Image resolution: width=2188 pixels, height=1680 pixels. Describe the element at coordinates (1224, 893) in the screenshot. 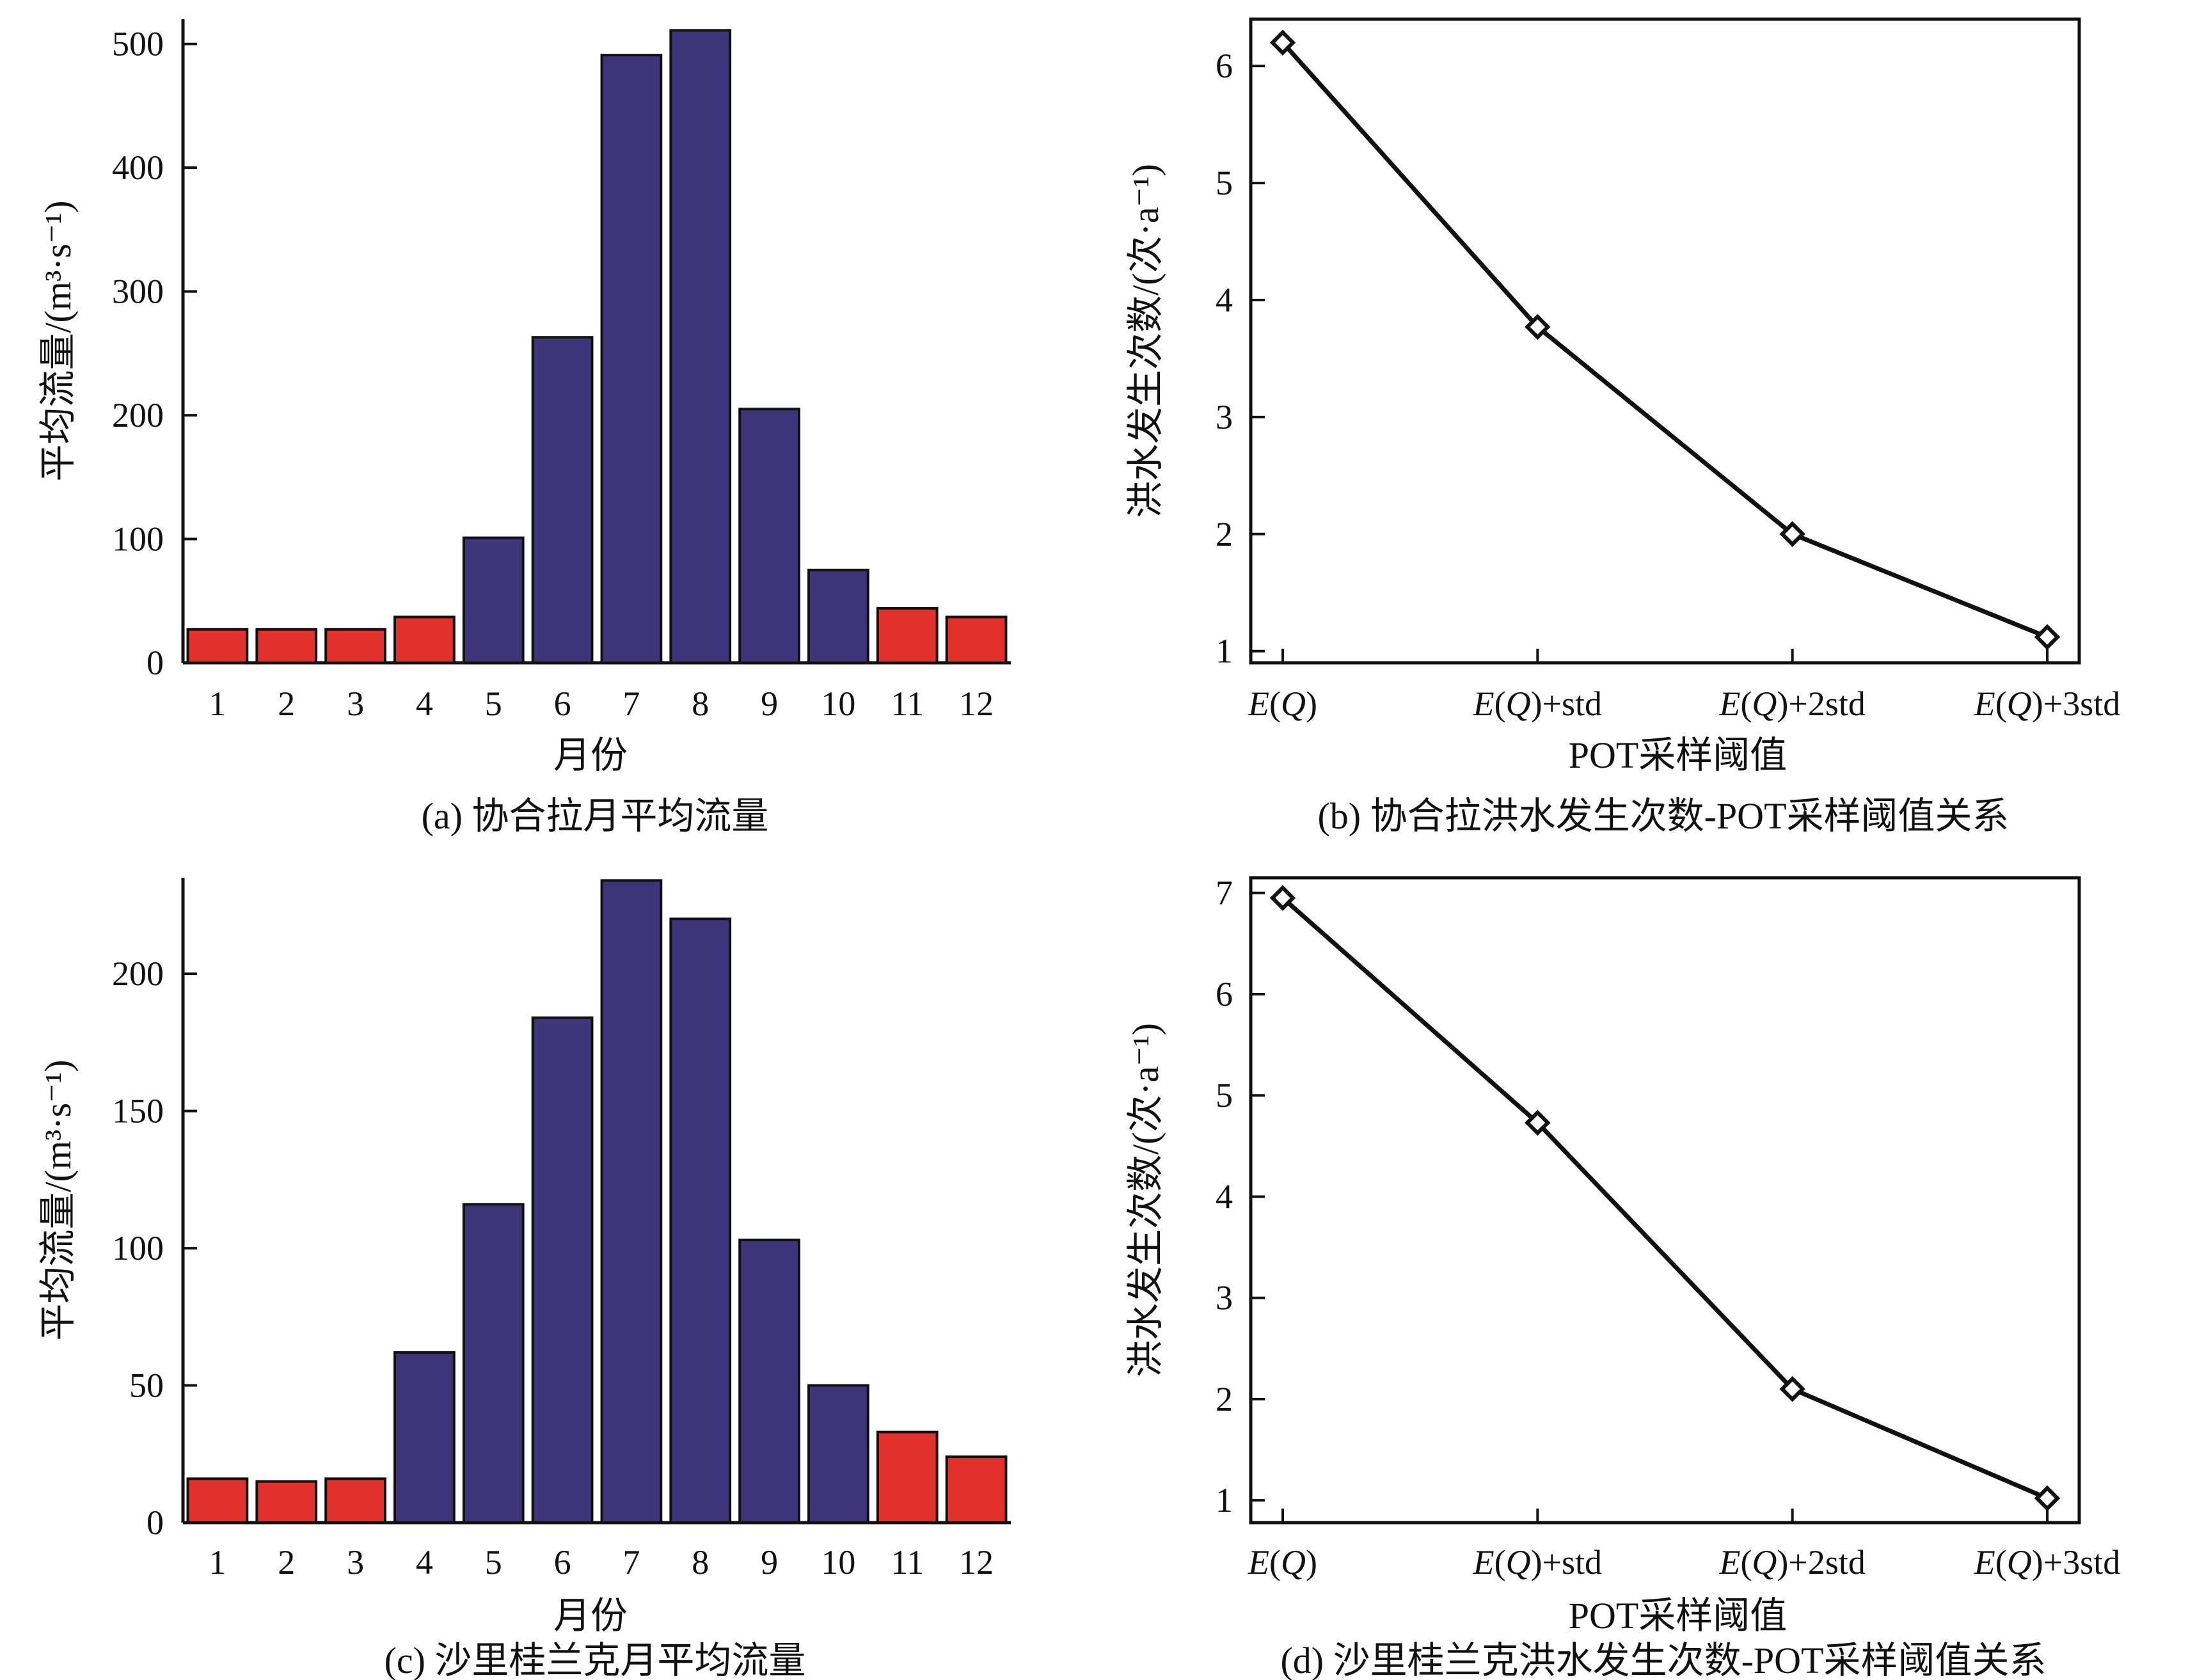

I see `y-tick-label: 7` at that location.